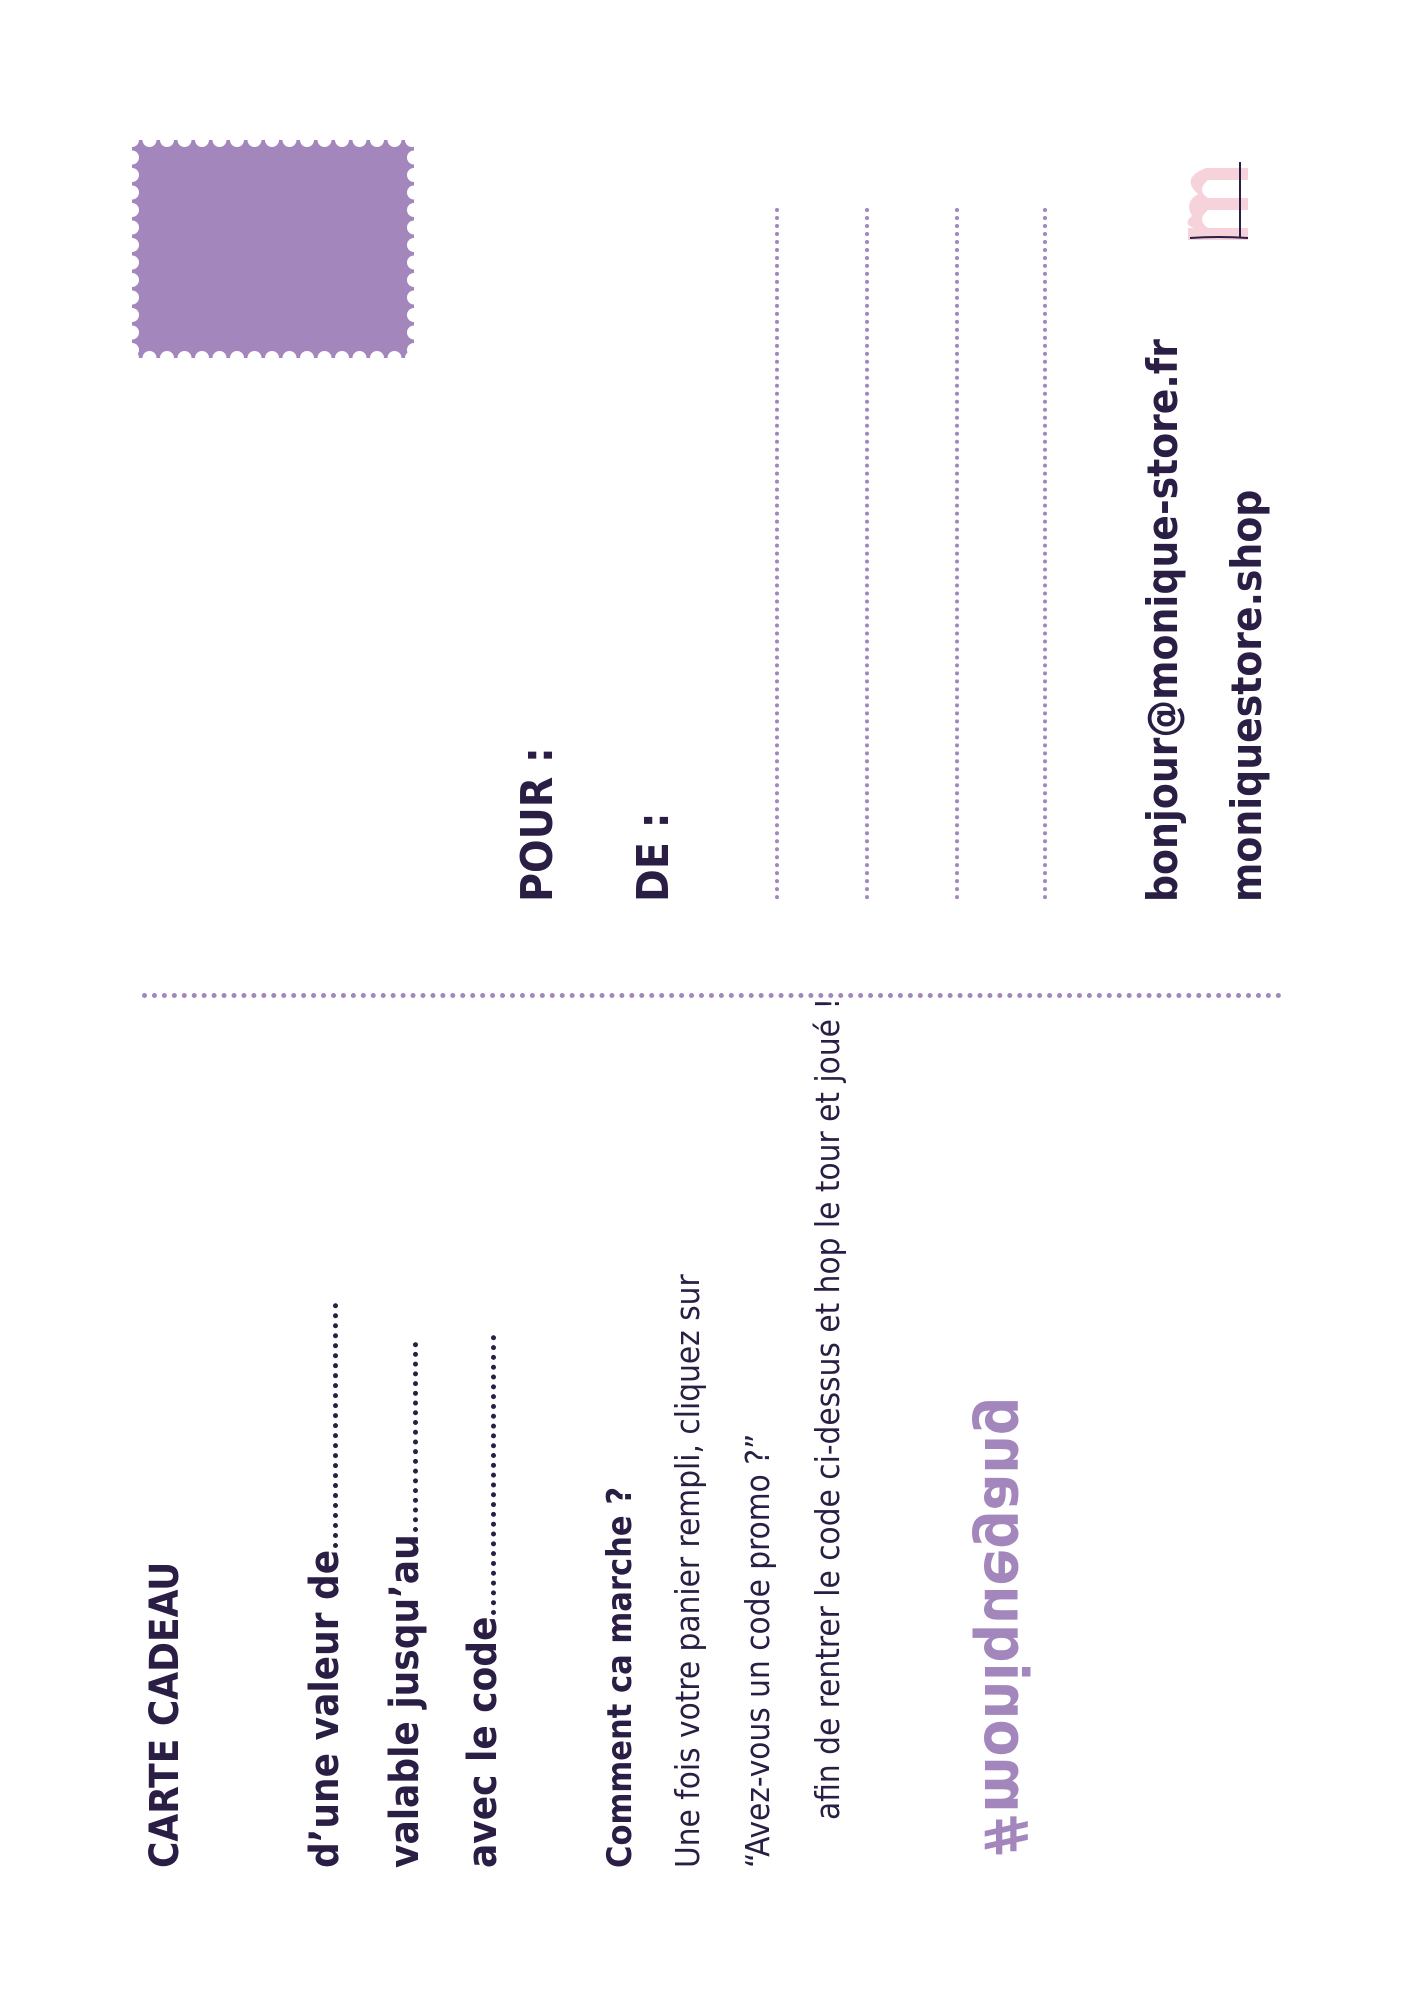  Describe the element at coordinates (1005, 1627) in the screenshot. I see `hashtag: #moniquegang` at that location.